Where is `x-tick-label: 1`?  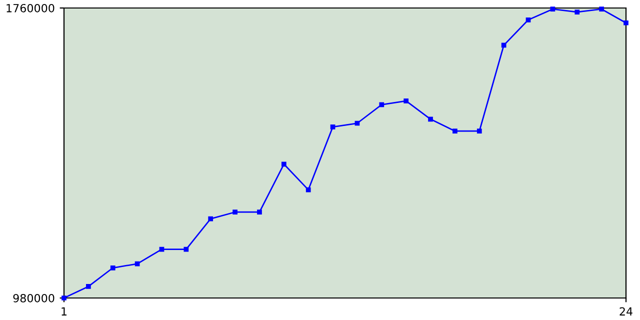 x-tick-label: 1 is located at coordinates (64, 311).